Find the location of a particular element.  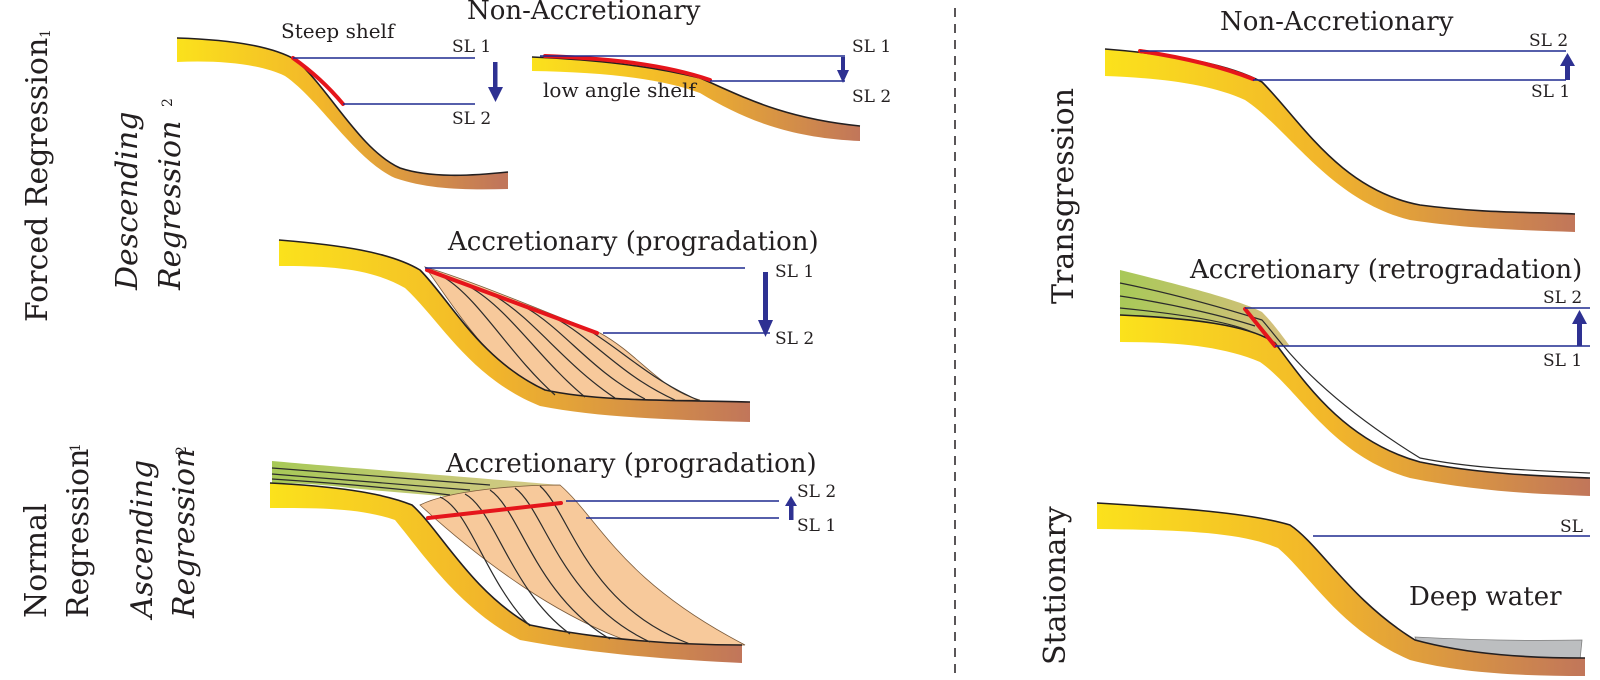

prog-desc-shoreline is located at coordinates (512, 301).